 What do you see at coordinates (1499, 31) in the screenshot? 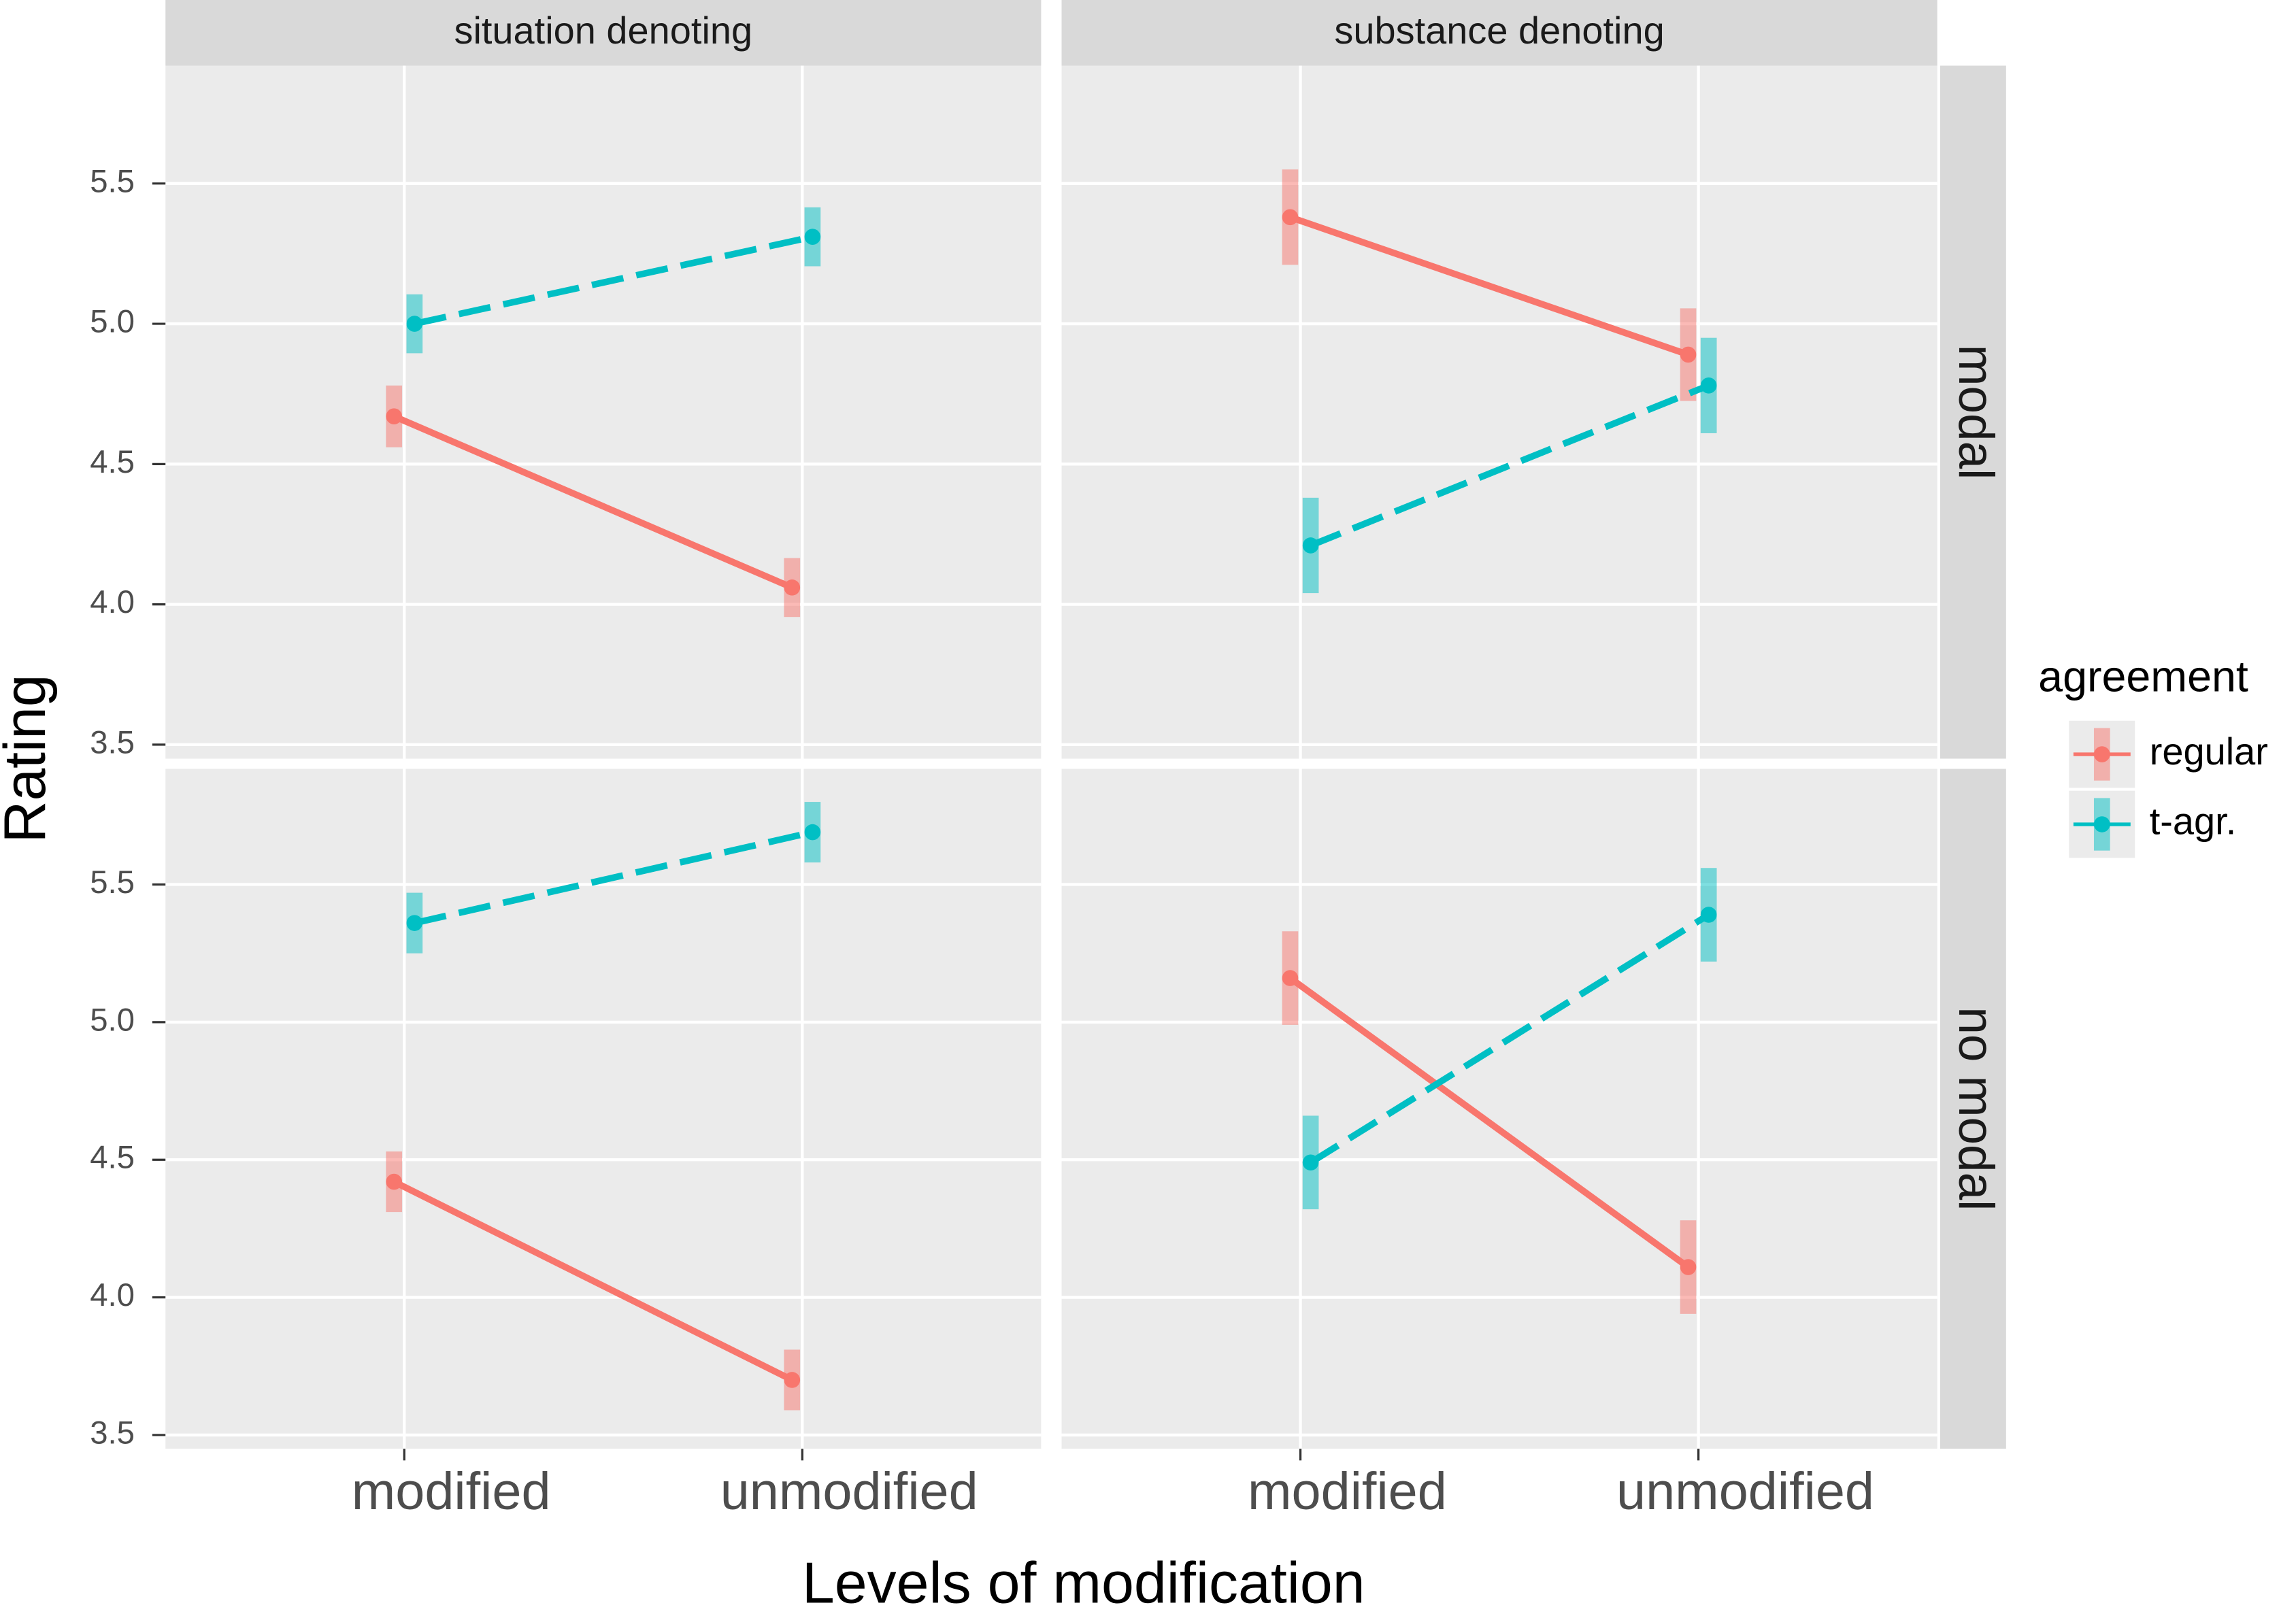
I see `facet-strip-label: substance denoting` at bounding box center [1499, 31].